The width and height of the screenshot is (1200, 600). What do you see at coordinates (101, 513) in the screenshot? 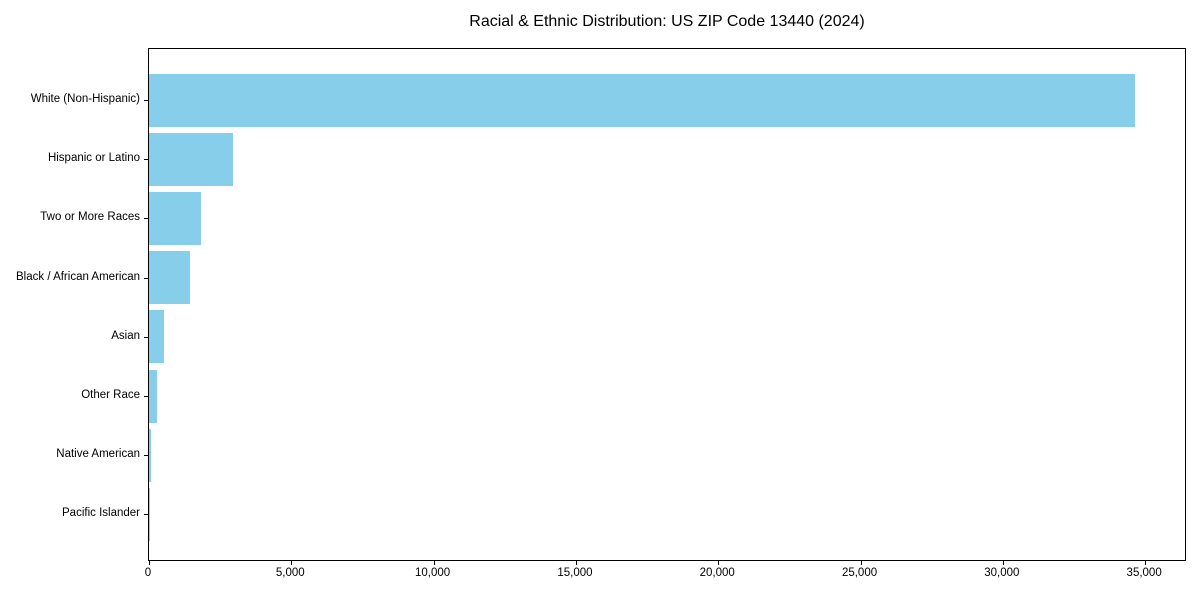
I see `y-tick-label: Pacific Islander` at bounding box center [101, 513].